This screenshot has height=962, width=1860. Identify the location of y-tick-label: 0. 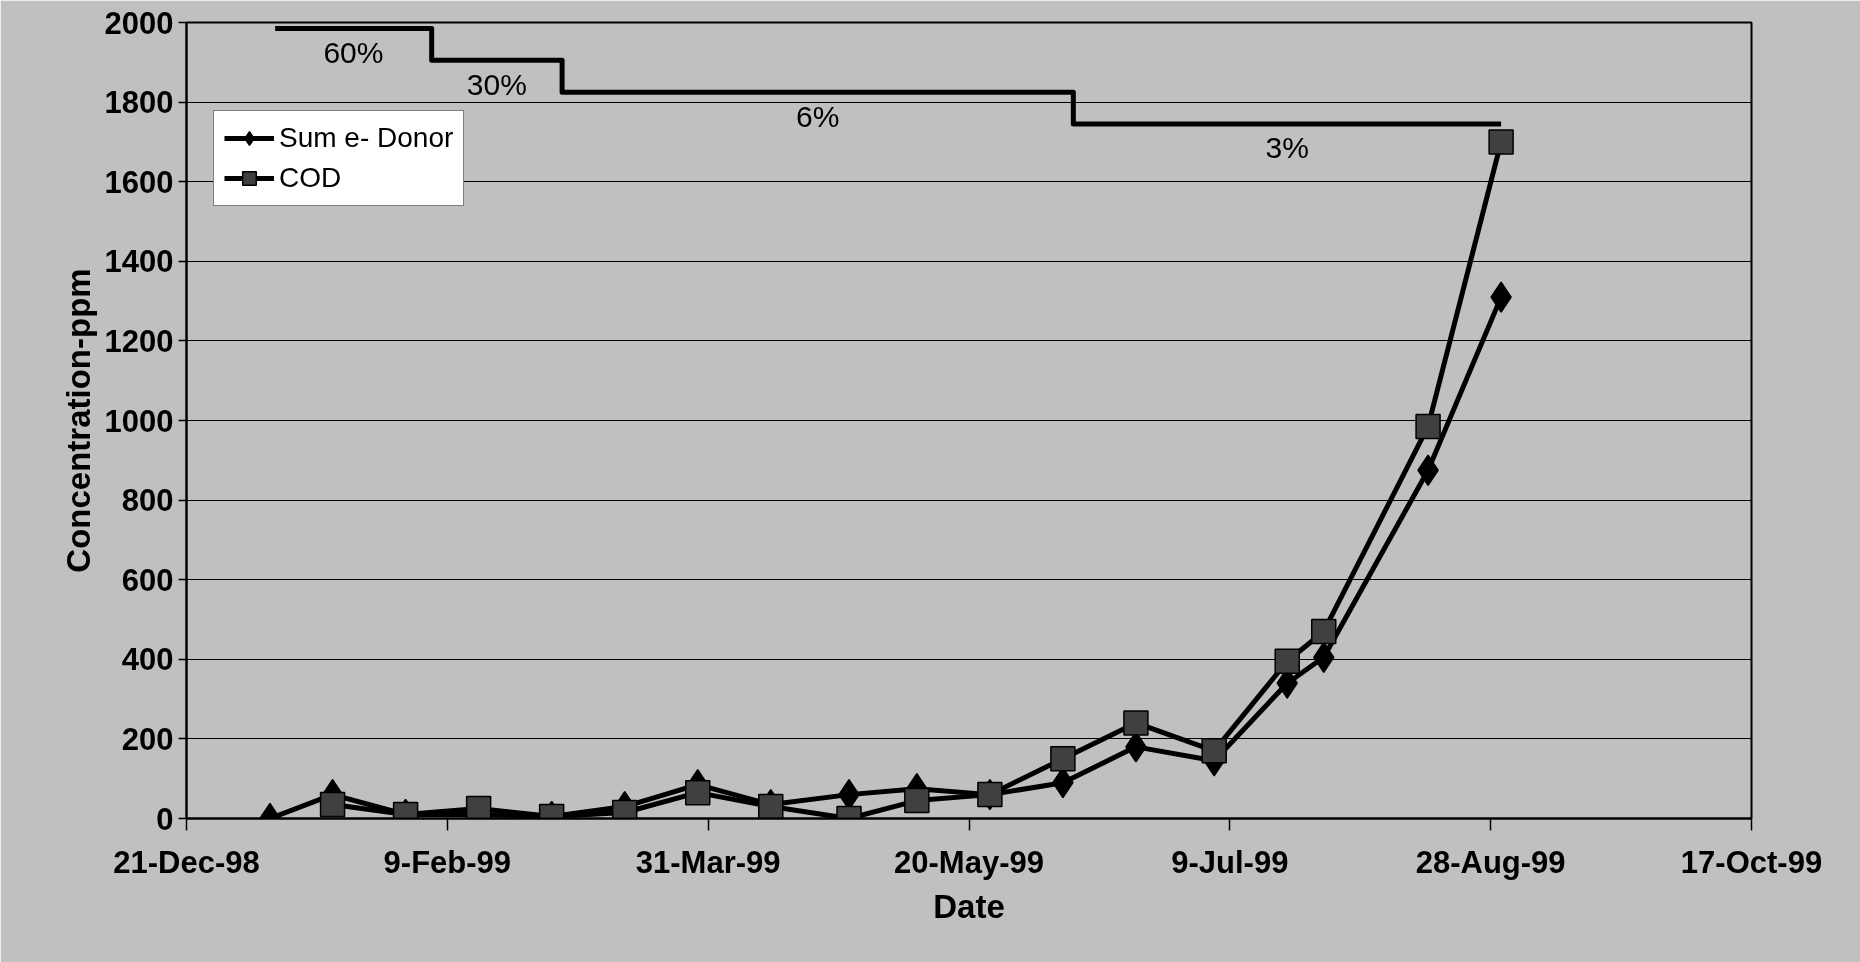
(165, 819).